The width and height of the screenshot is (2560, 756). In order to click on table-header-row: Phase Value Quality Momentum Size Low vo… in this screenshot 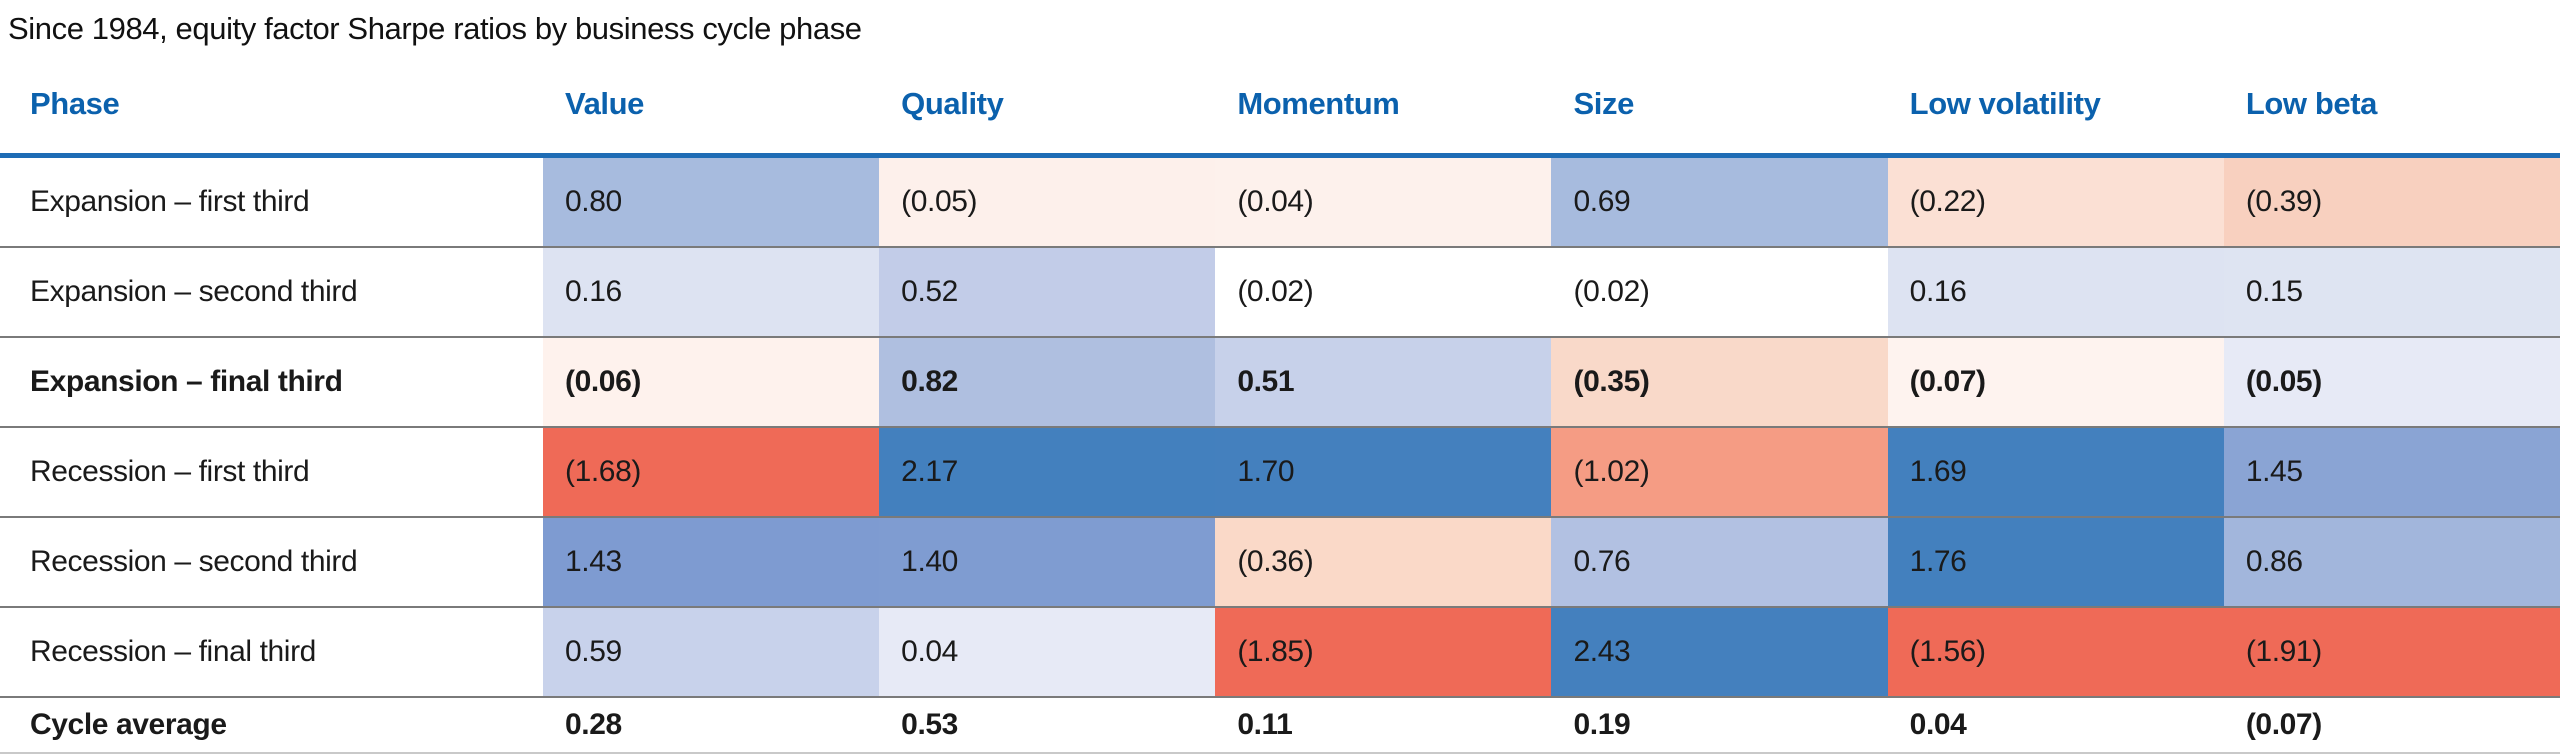, I will do `click(1280, 106)`.